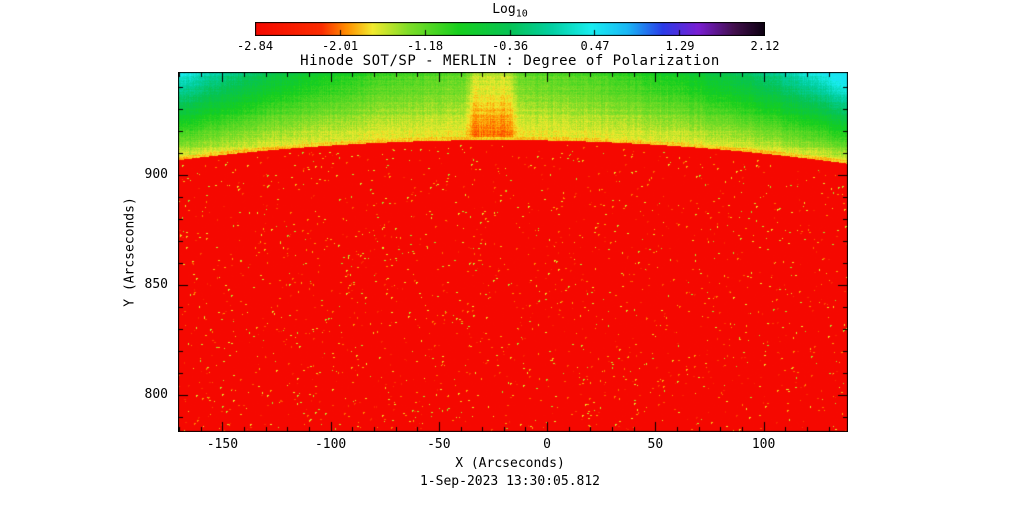 The width and height of the screenshot is (1020, 512). What do you see at coordinates (510, 463) in the screenshot?
I see `x-axis-label: X (Arcseconds)` at bounding box center [510, 463].